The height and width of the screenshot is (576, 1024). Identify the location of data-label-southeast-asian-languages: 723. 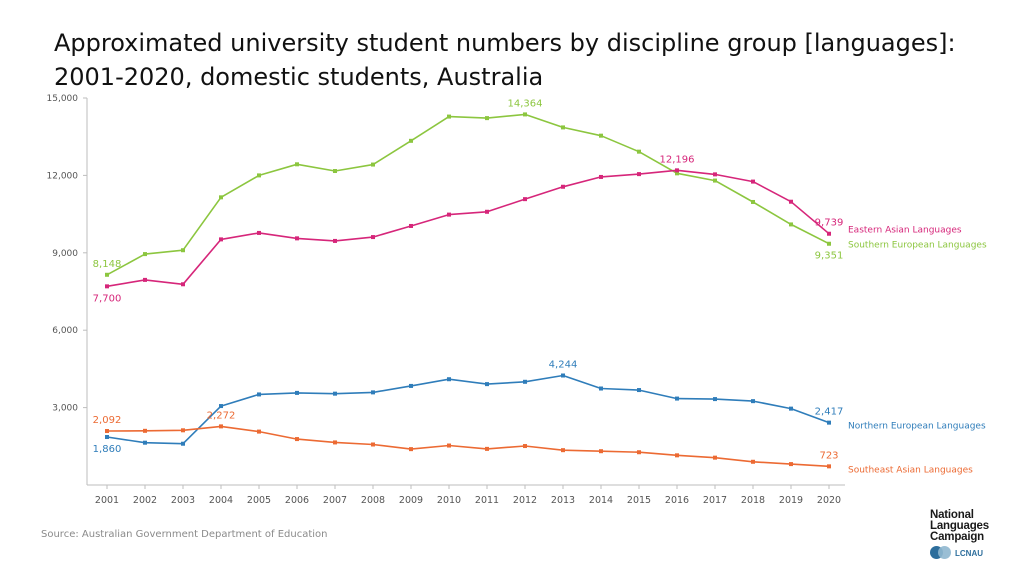
(828, 455).